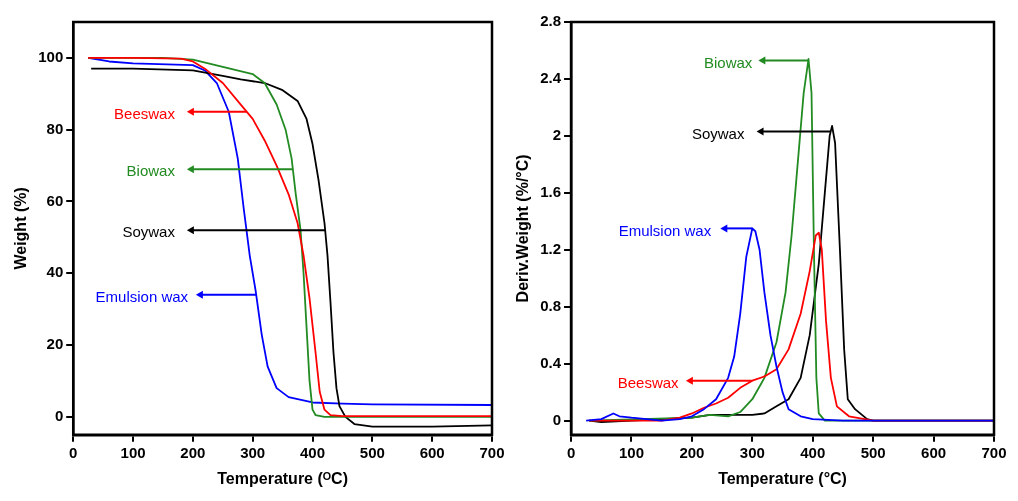 Image resolution: width=1018 pixels, height=501 pixels. What do you see at coordinates (51, 57) in the screenshot?
I see `y-tick-label: 100` at bounding box center [51, 57].